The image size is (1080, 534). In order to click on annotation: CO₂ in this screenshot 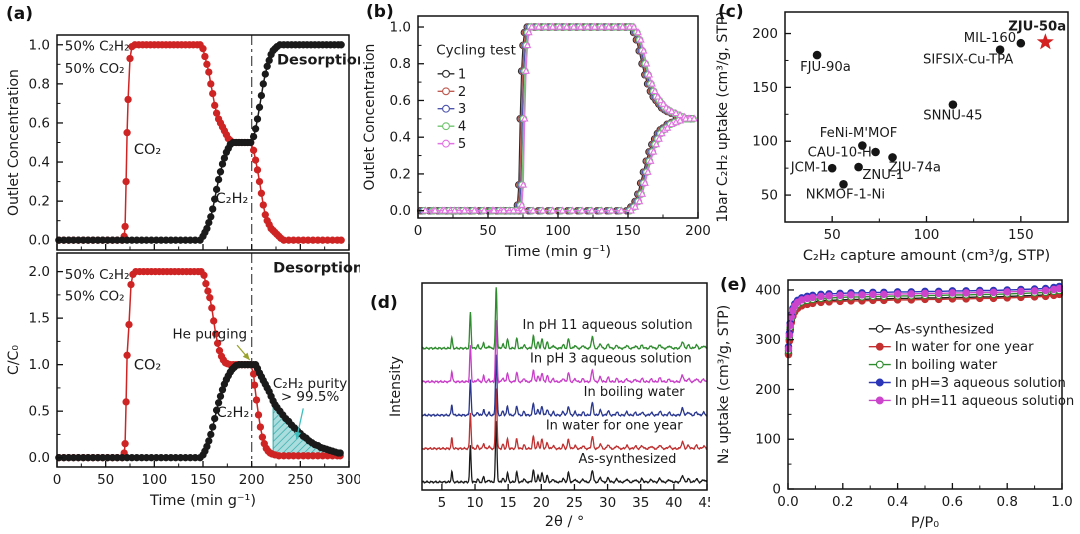, I will do `click(147, 150)`.